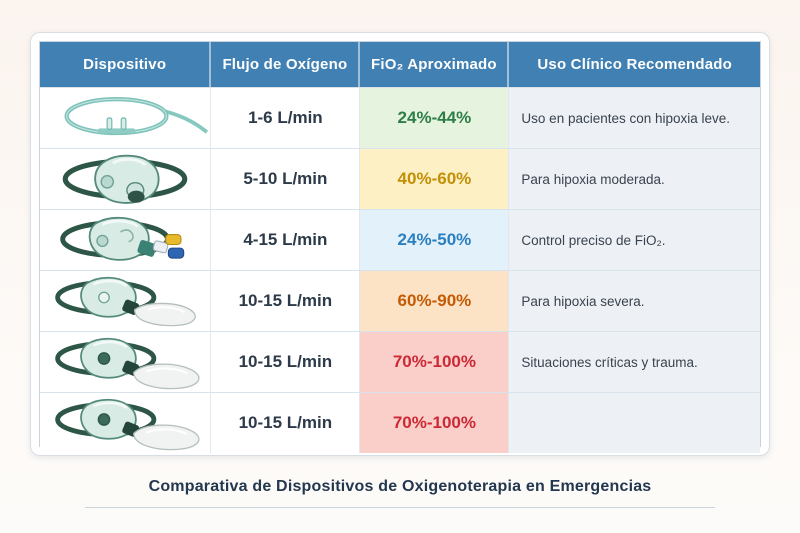 The image size is (800, 533). What do you see at coordinates (635, 64) in the screenshot?
I see `header-uso-clinico: Uso Clínico Recomendado` at bounding box center [635, 64].